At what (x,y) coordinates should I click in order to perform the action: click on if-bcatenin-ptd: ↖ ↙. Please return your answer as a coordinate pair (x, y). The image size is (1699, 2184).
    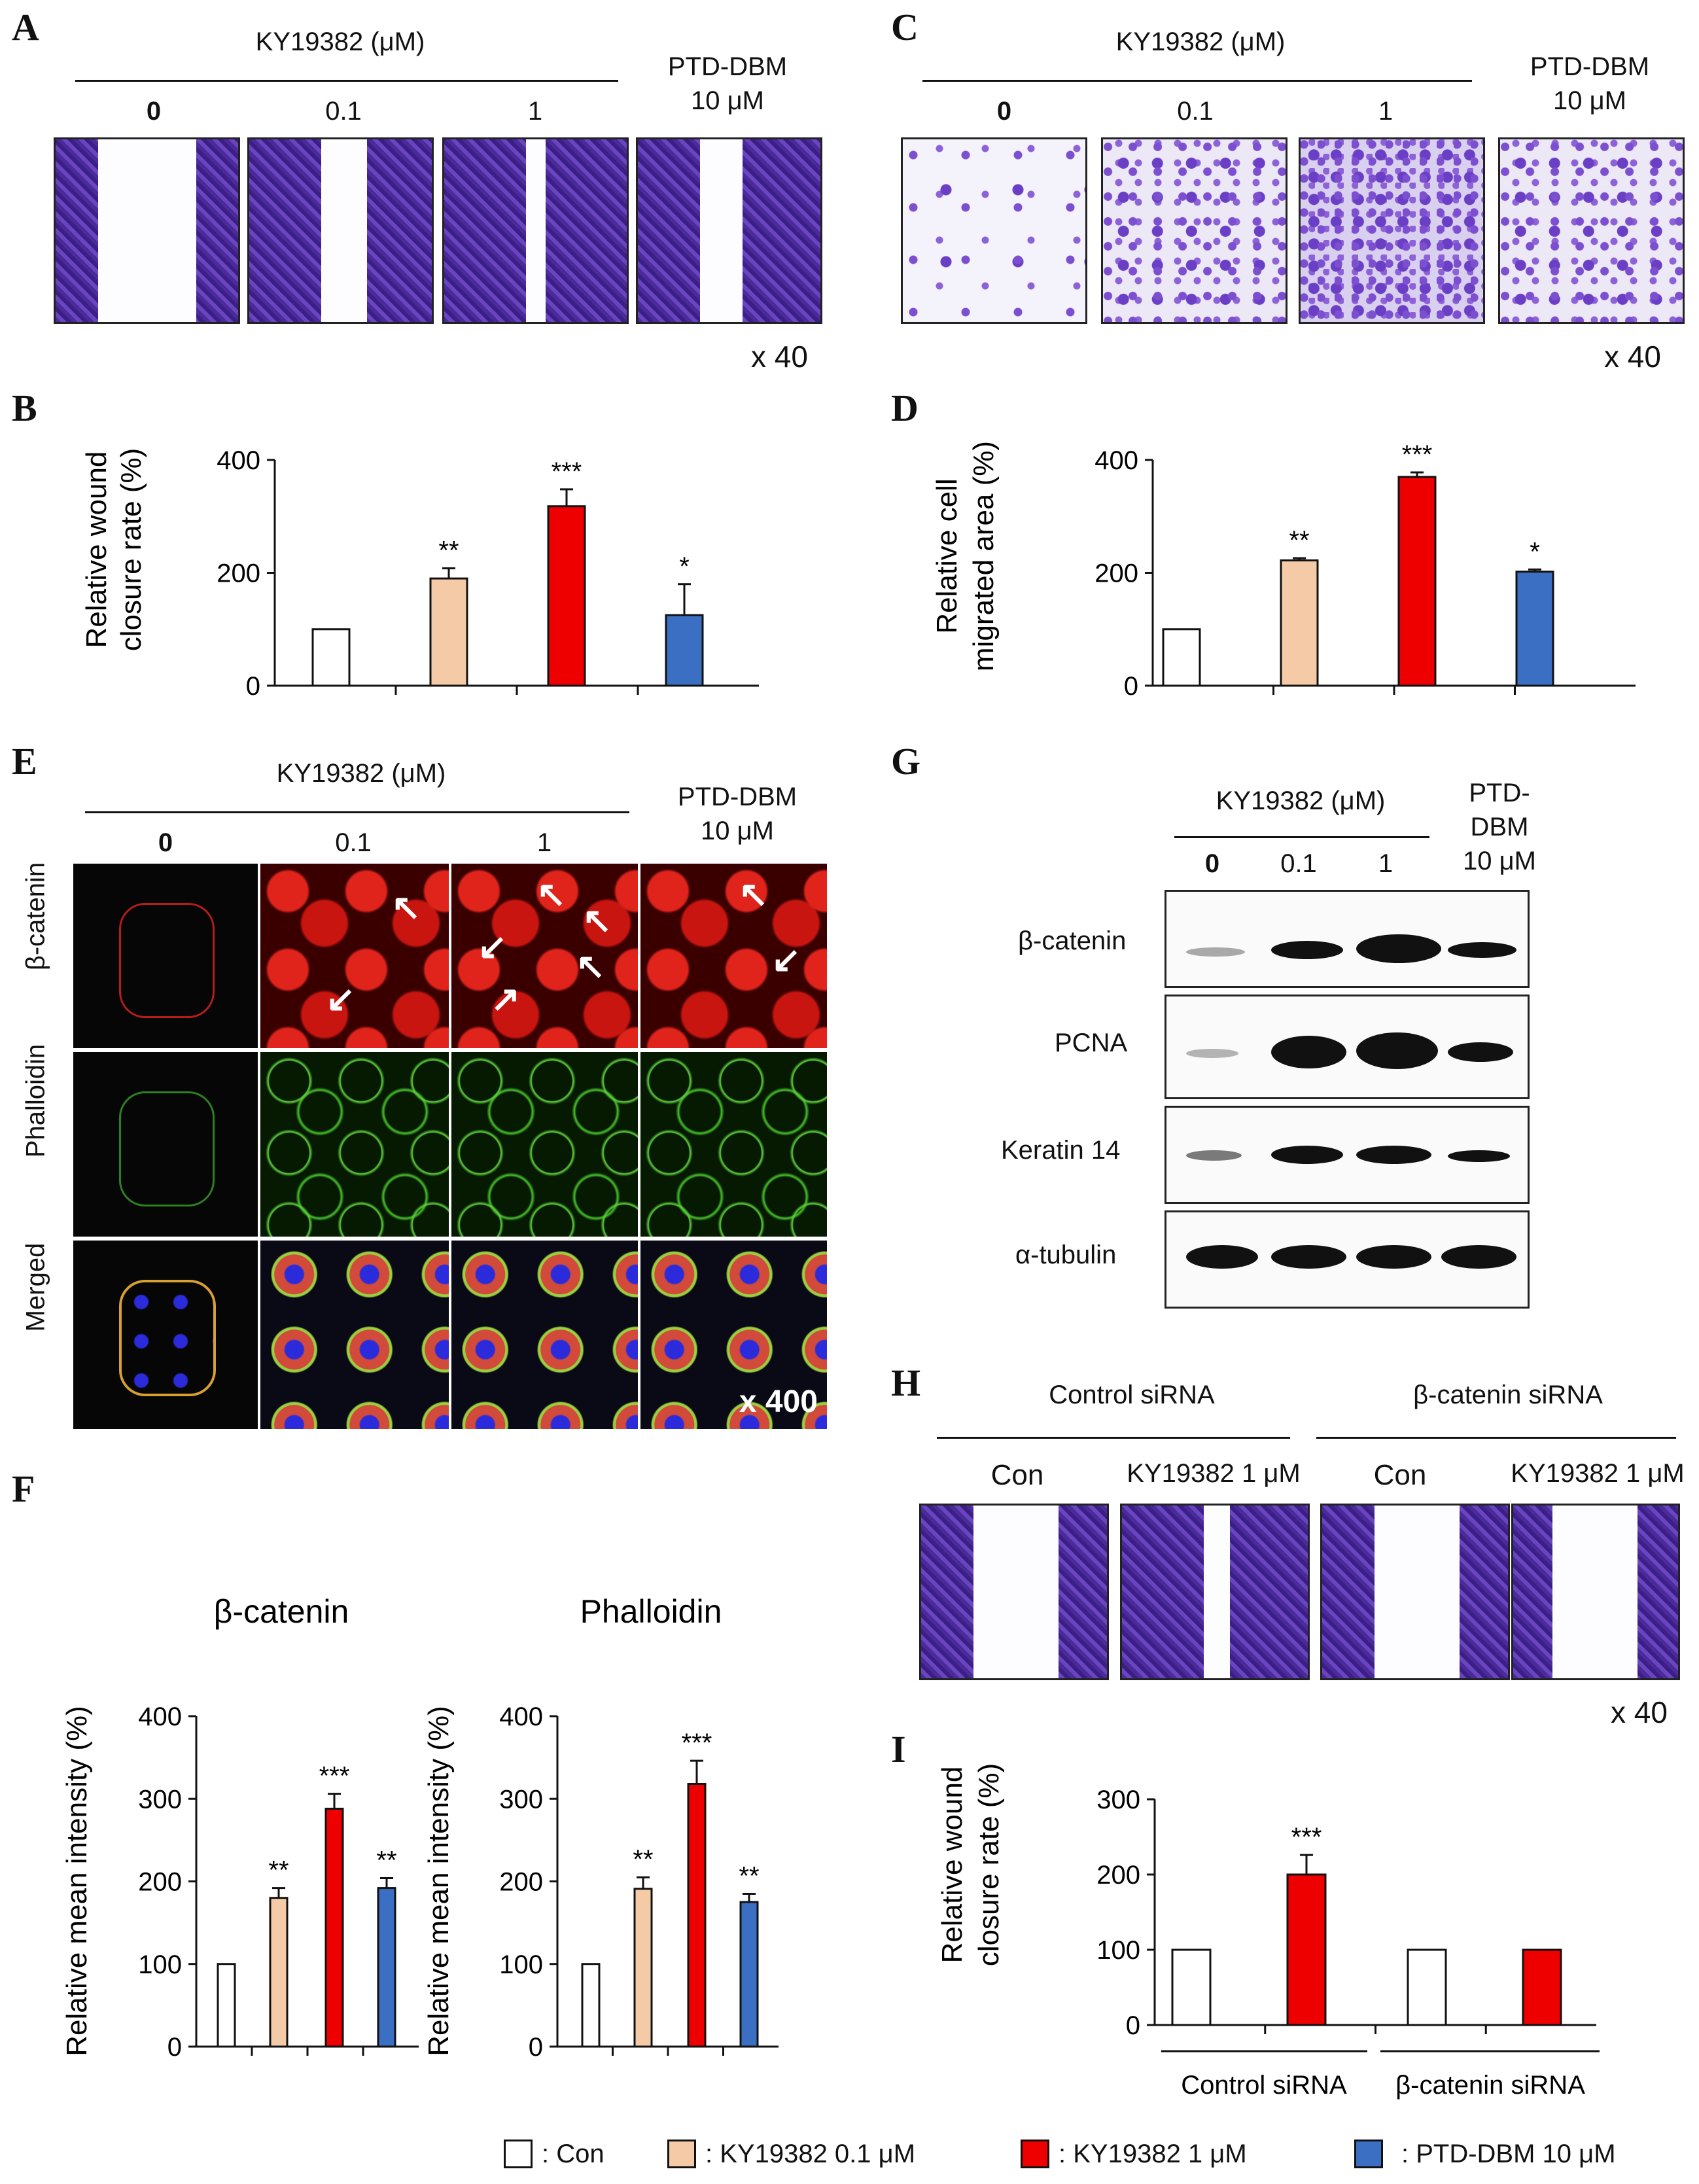
    Looking at the image, I should click on (733, 956).